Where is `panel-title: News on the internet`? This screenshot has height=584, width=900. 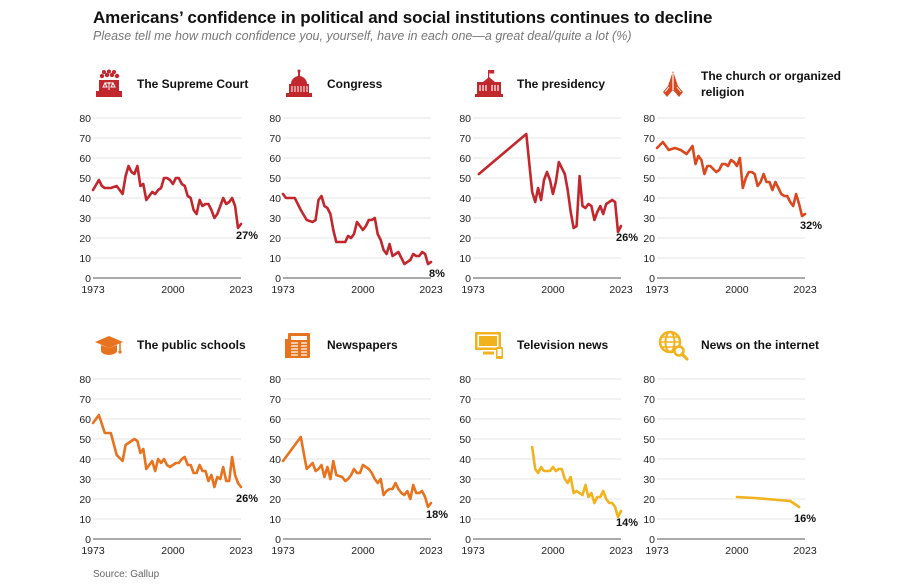 panel-title: News on the internet is located at coordinates (760, 345).